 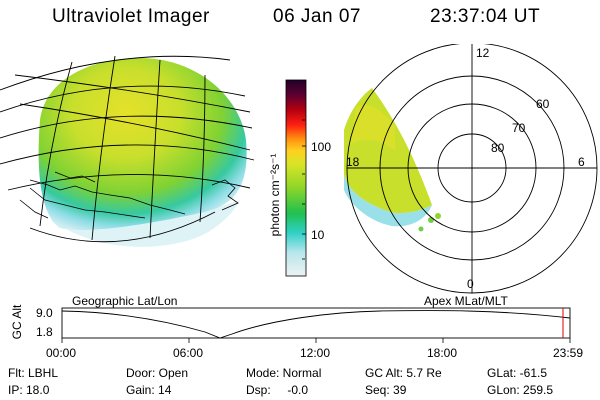 What do you see at coordinates (44, 332) in the screenshot?
I see `orbit-ytick-bottom: 1.8` at bounding box center [44, 332].